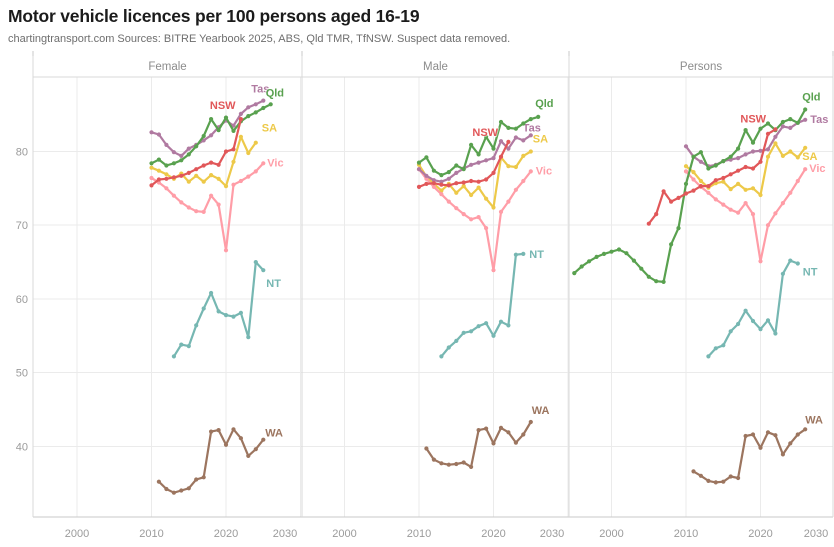  I want to click on series-female-wa, so click(211, 461).